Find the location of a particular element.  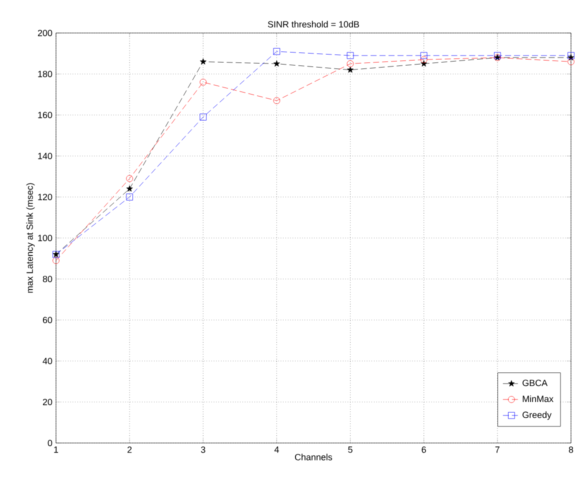

y-tick-label: 100 is located at coordinates (45, 238).